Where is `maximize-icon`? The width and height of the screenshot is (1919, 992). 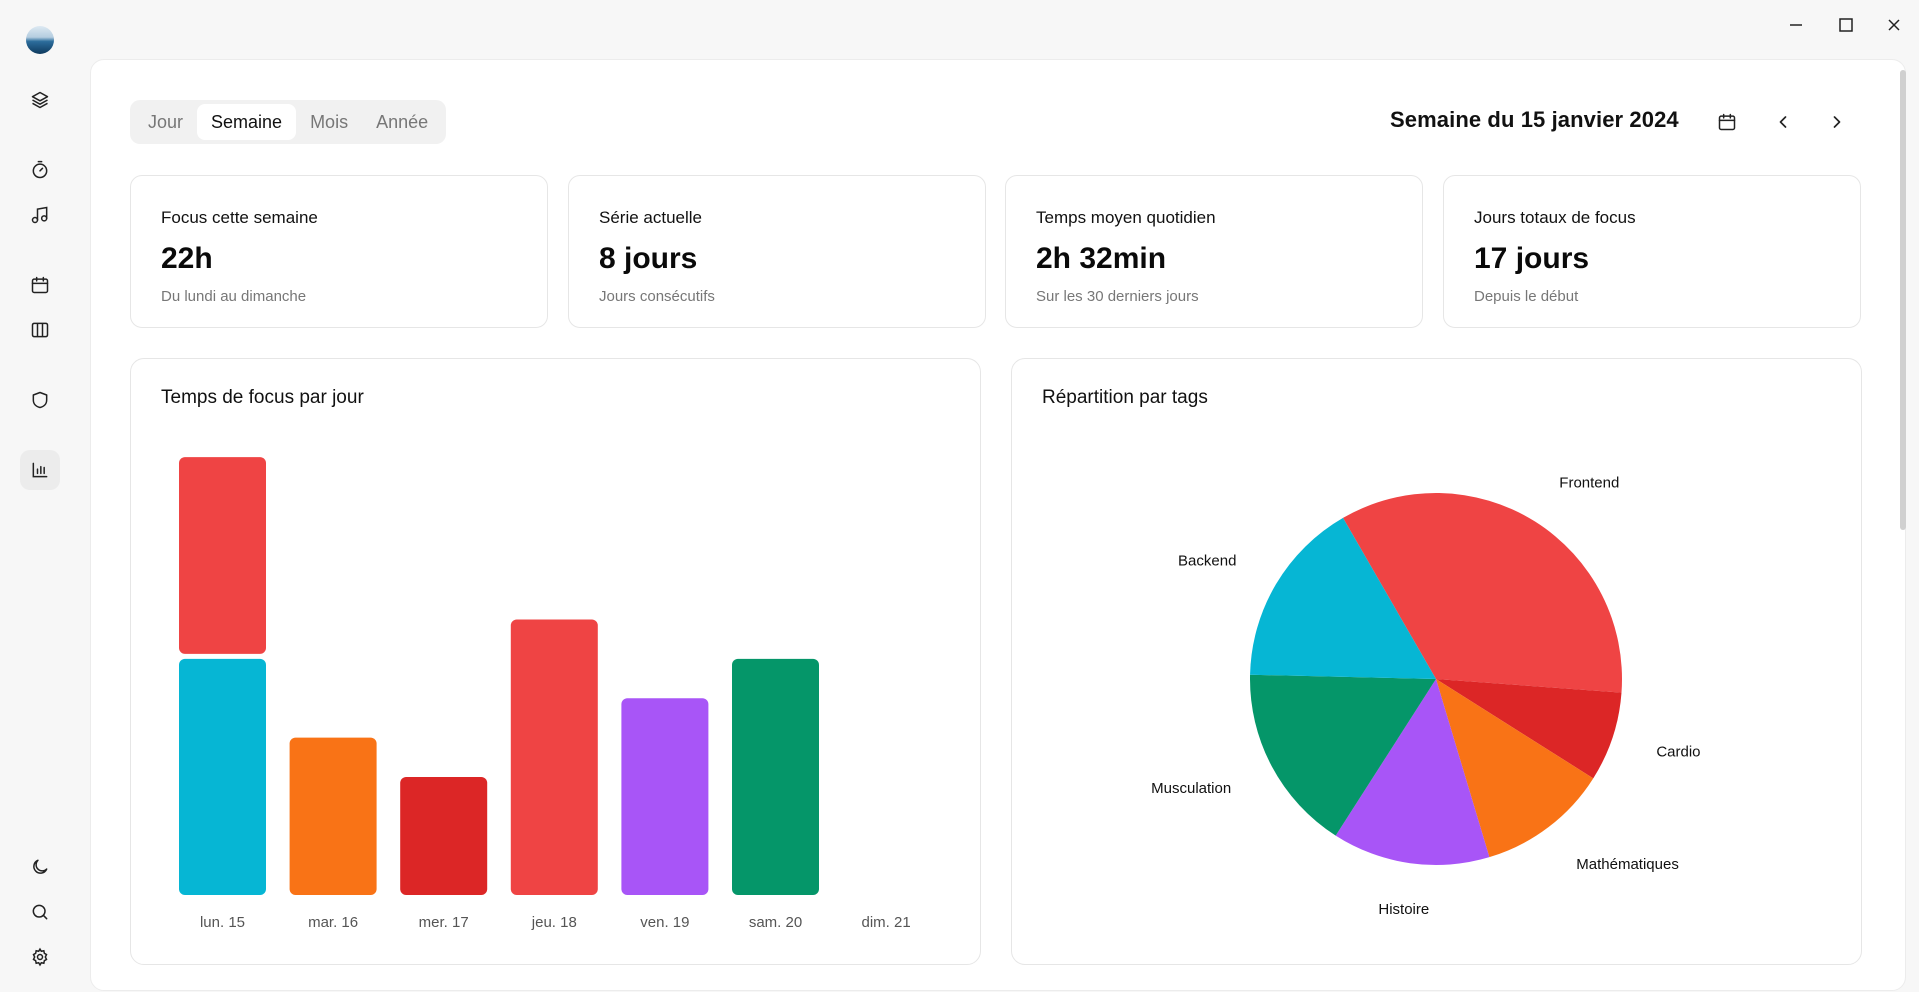 maximize-icon is located at coordinates (1846, 25).